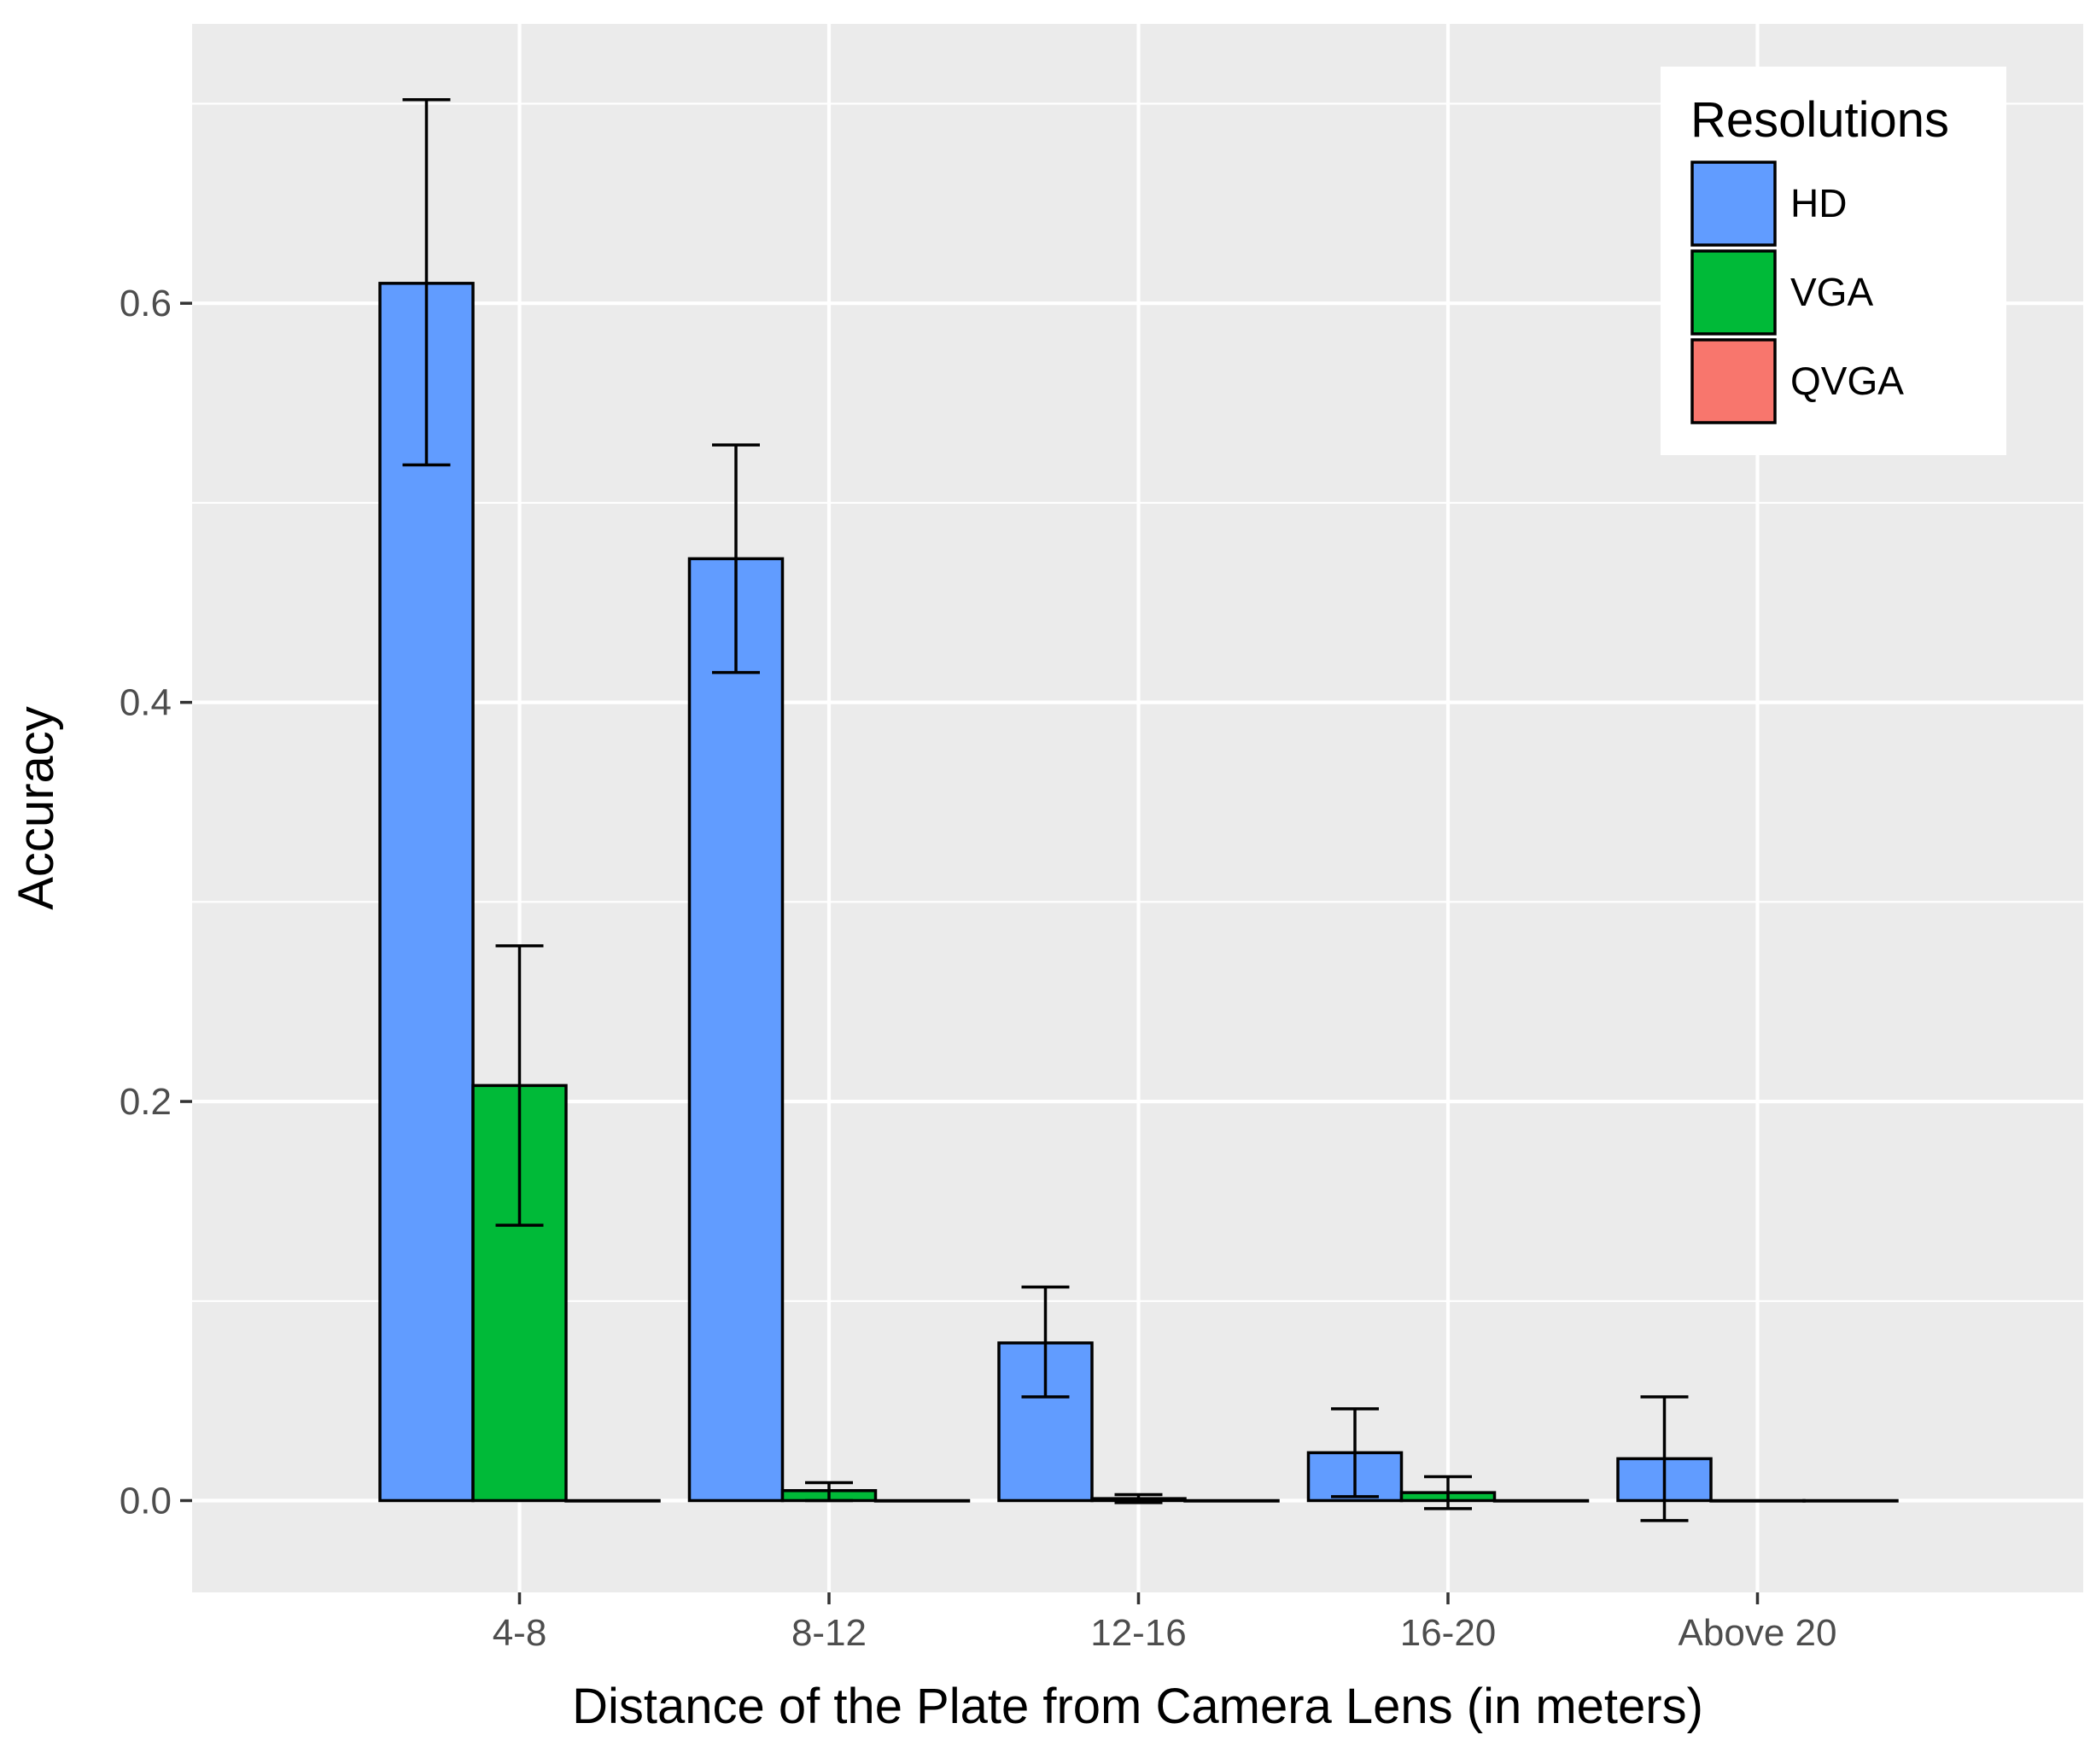  Describe the element at coordinates (146, 1102) in the screenshot. I see `y-tick-label: 0.2` at that location.